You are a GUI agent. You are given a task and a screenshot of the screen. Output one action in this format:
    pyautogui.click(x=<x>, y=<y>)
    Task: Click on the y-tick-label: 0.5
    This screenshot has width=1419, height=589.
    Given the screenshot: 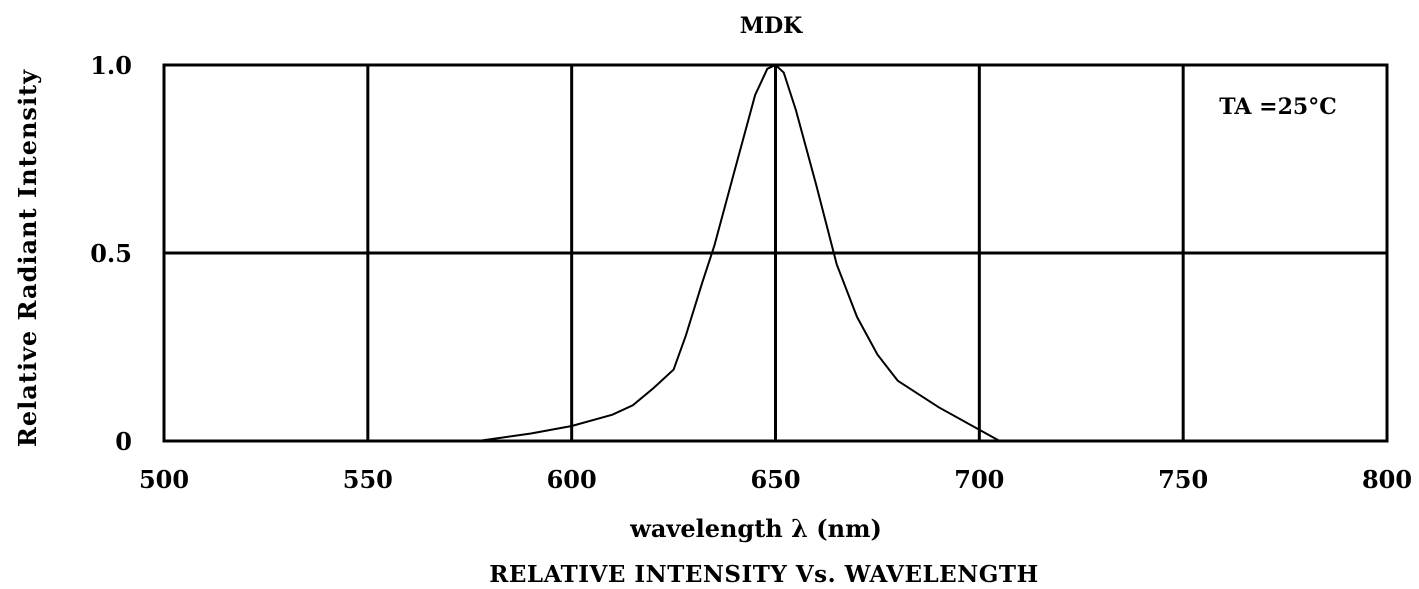 What is the action you would take?
    pyautogui.click(x=111, y=253)
    